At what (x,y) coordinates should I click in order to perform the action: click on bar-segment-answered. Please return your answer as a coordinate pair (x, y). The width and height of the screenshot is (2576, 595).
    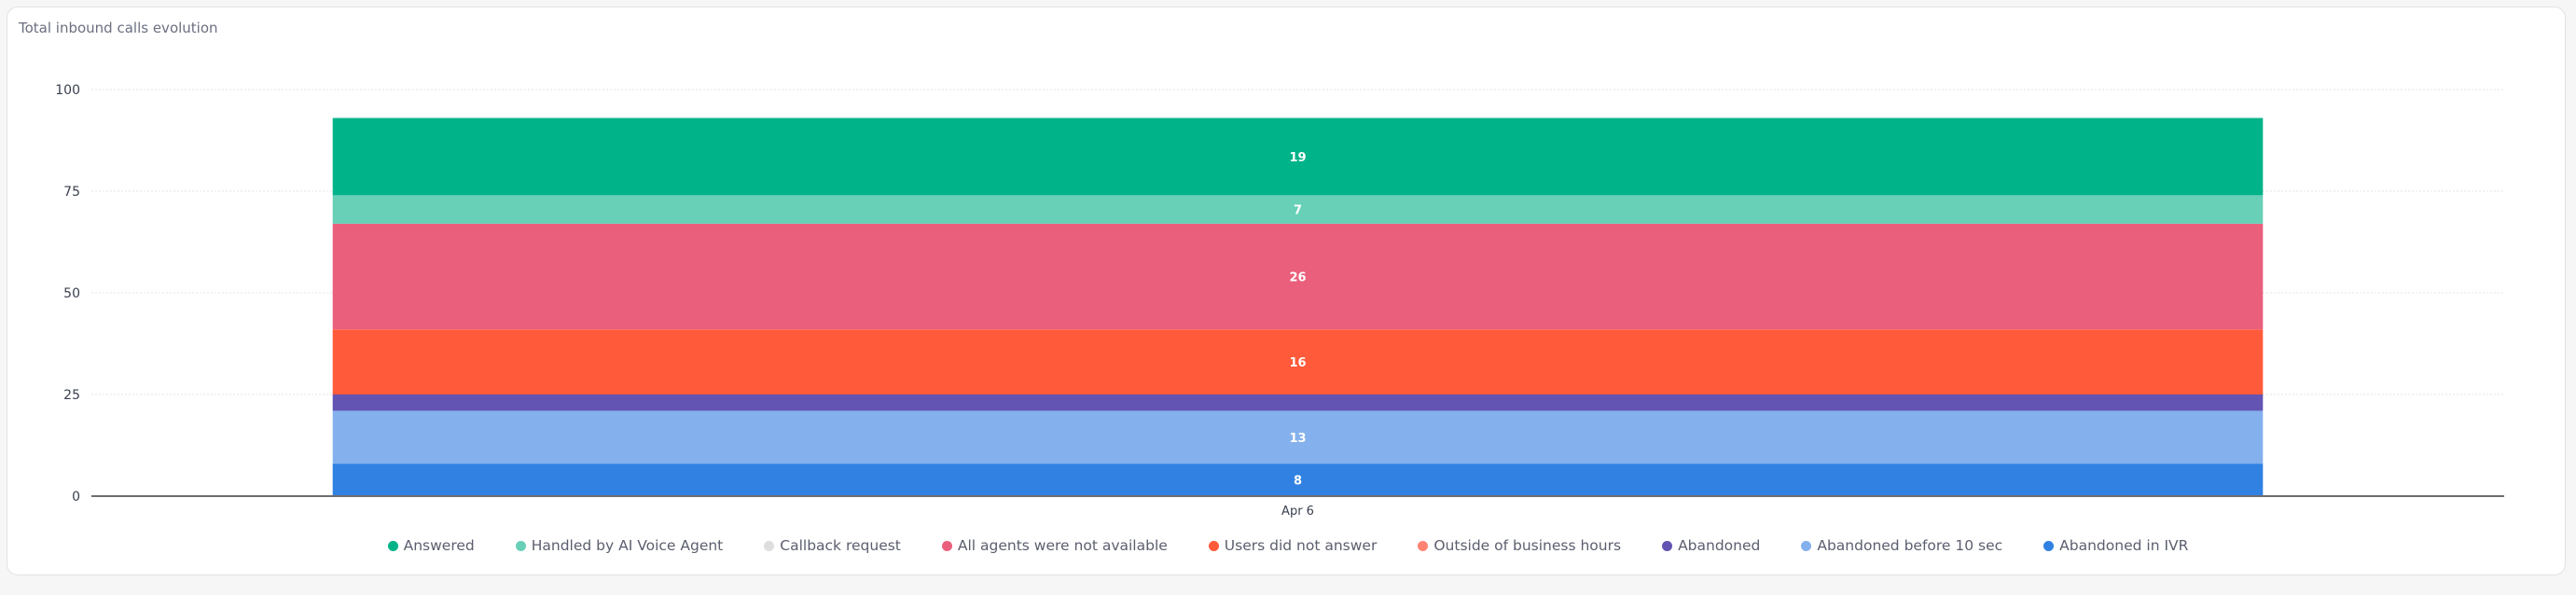
    Looking at the image, I should click on (1298, 157).